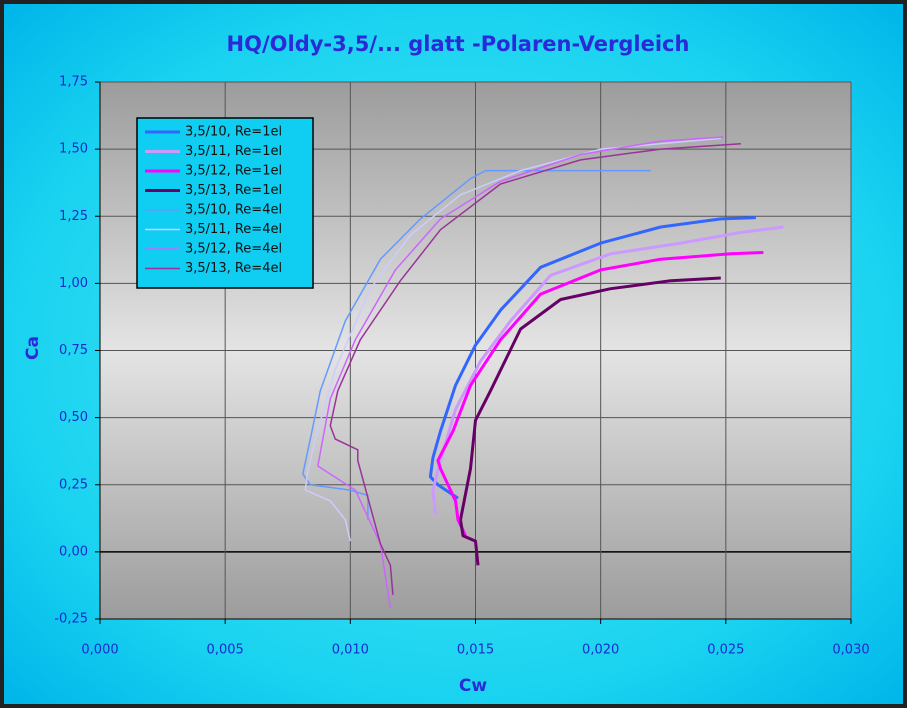 Image resolution: width=907 pixels, height=708 pixels. What do you see at coordinates (71, 619) in the screenshot?
I see `y-tick-label: -0,25` at bounding box center [71, 619].